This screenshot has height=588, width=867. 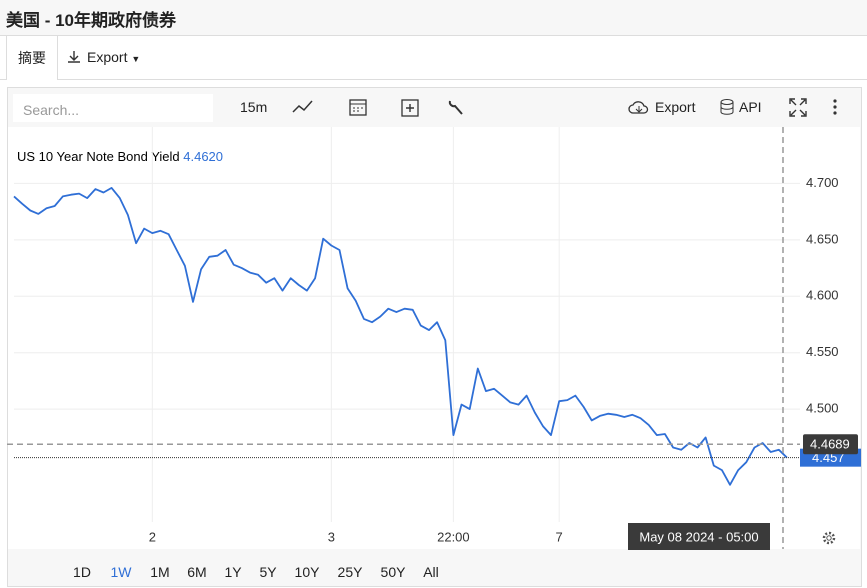 What do you see at coordinates (152, 536) in the screenshot?
I see `x-tick-label: 2` at bounding box center [152, 536].